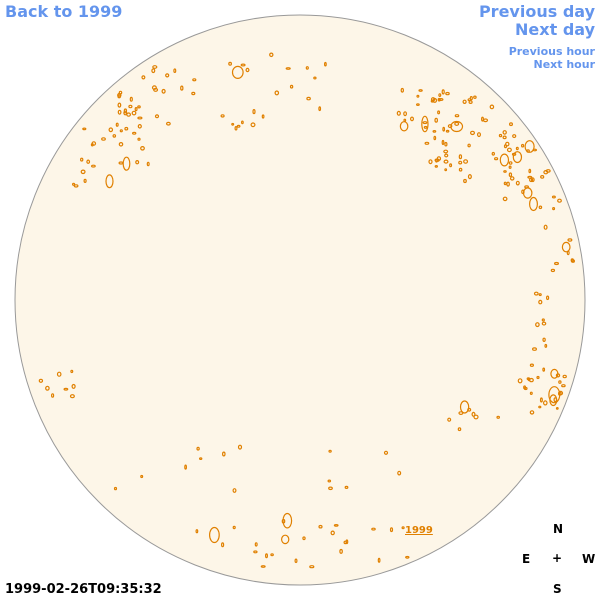 The image size is (600, 600). I want to click on back-to-year-link: Back to 1999, so click(64, 11).